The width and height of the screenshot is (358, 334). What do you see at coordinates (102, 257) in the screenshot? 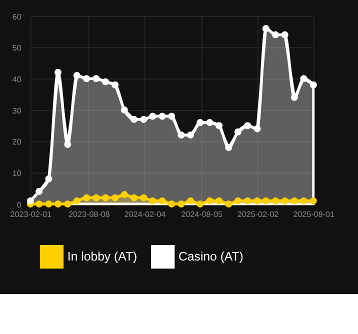
I see `legend-label: In lobby (AT)` at bounding box center [102, 257].